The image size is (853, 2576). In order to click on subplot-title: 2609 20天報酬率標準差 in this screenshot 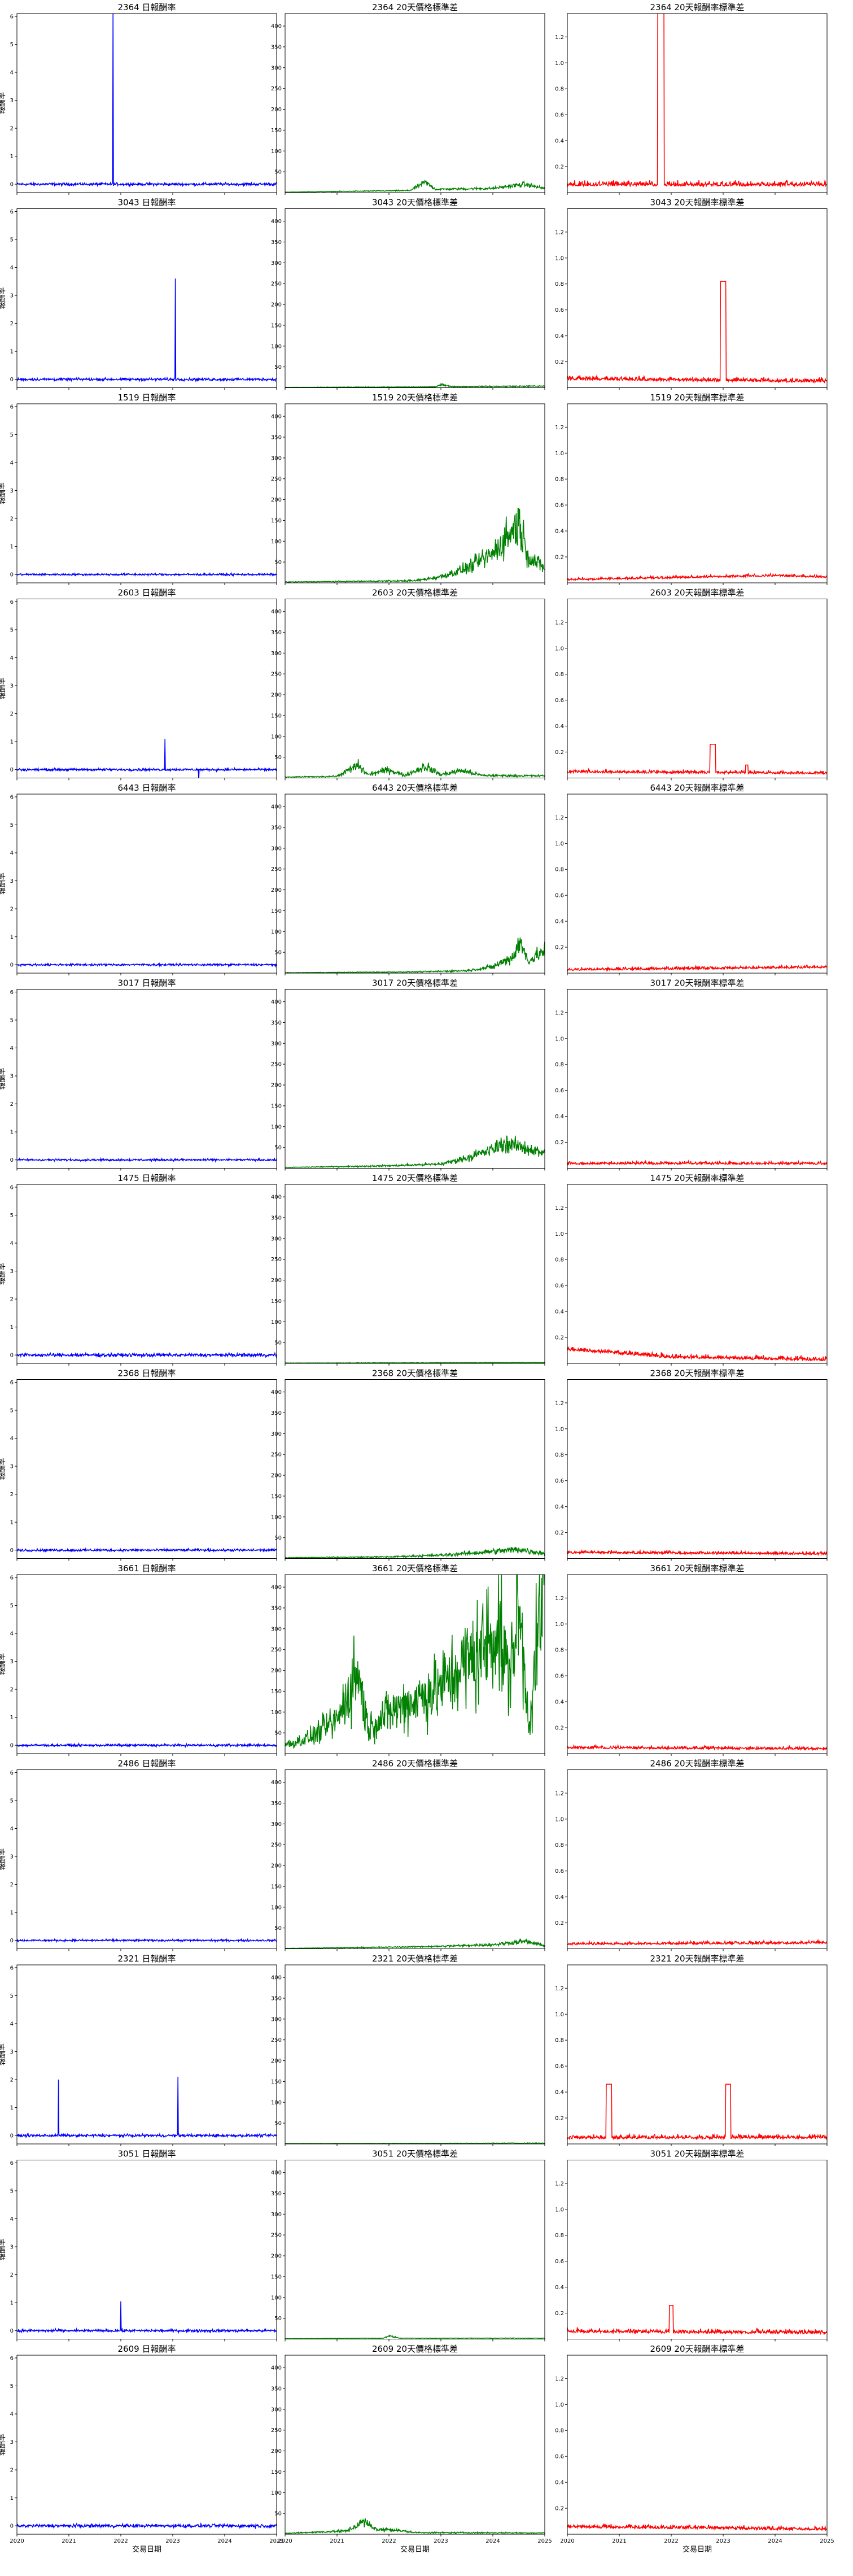, I will do `click(697, 2349)`.